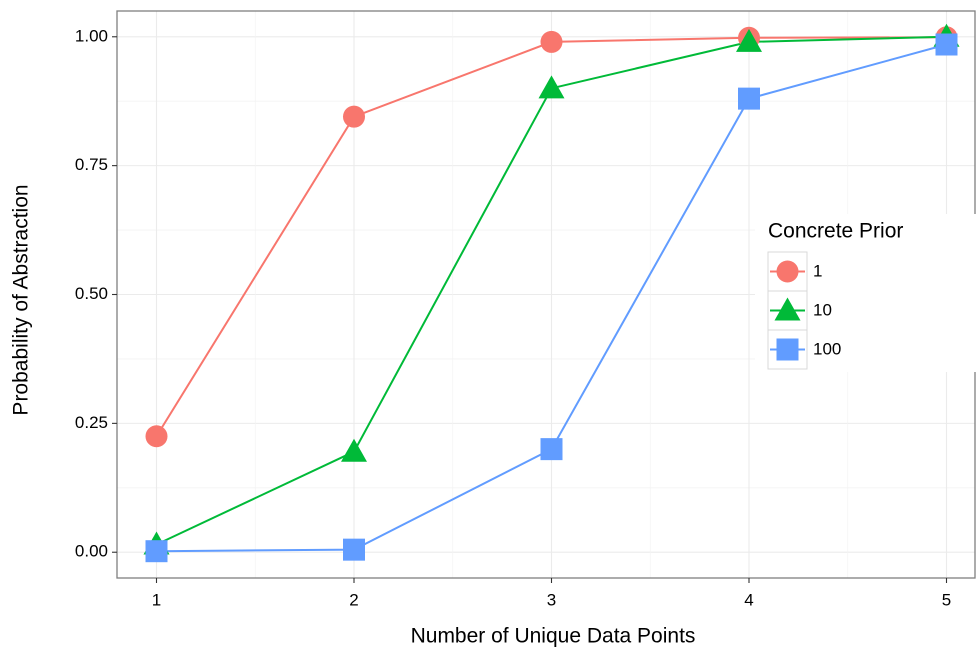  Describe the element at coordinates (553, 636) in the screenshot. I see `x-axis-title: Number of Unique Data Points` at that location.